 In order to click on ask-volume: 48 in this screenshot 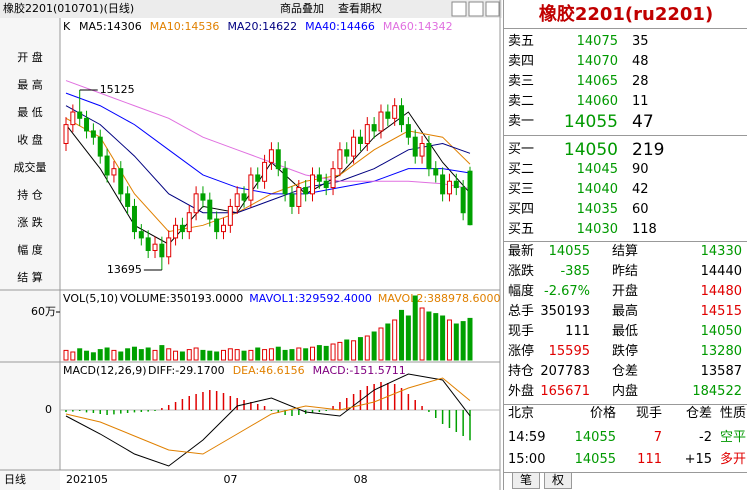, I will do `click(640, 61)`.